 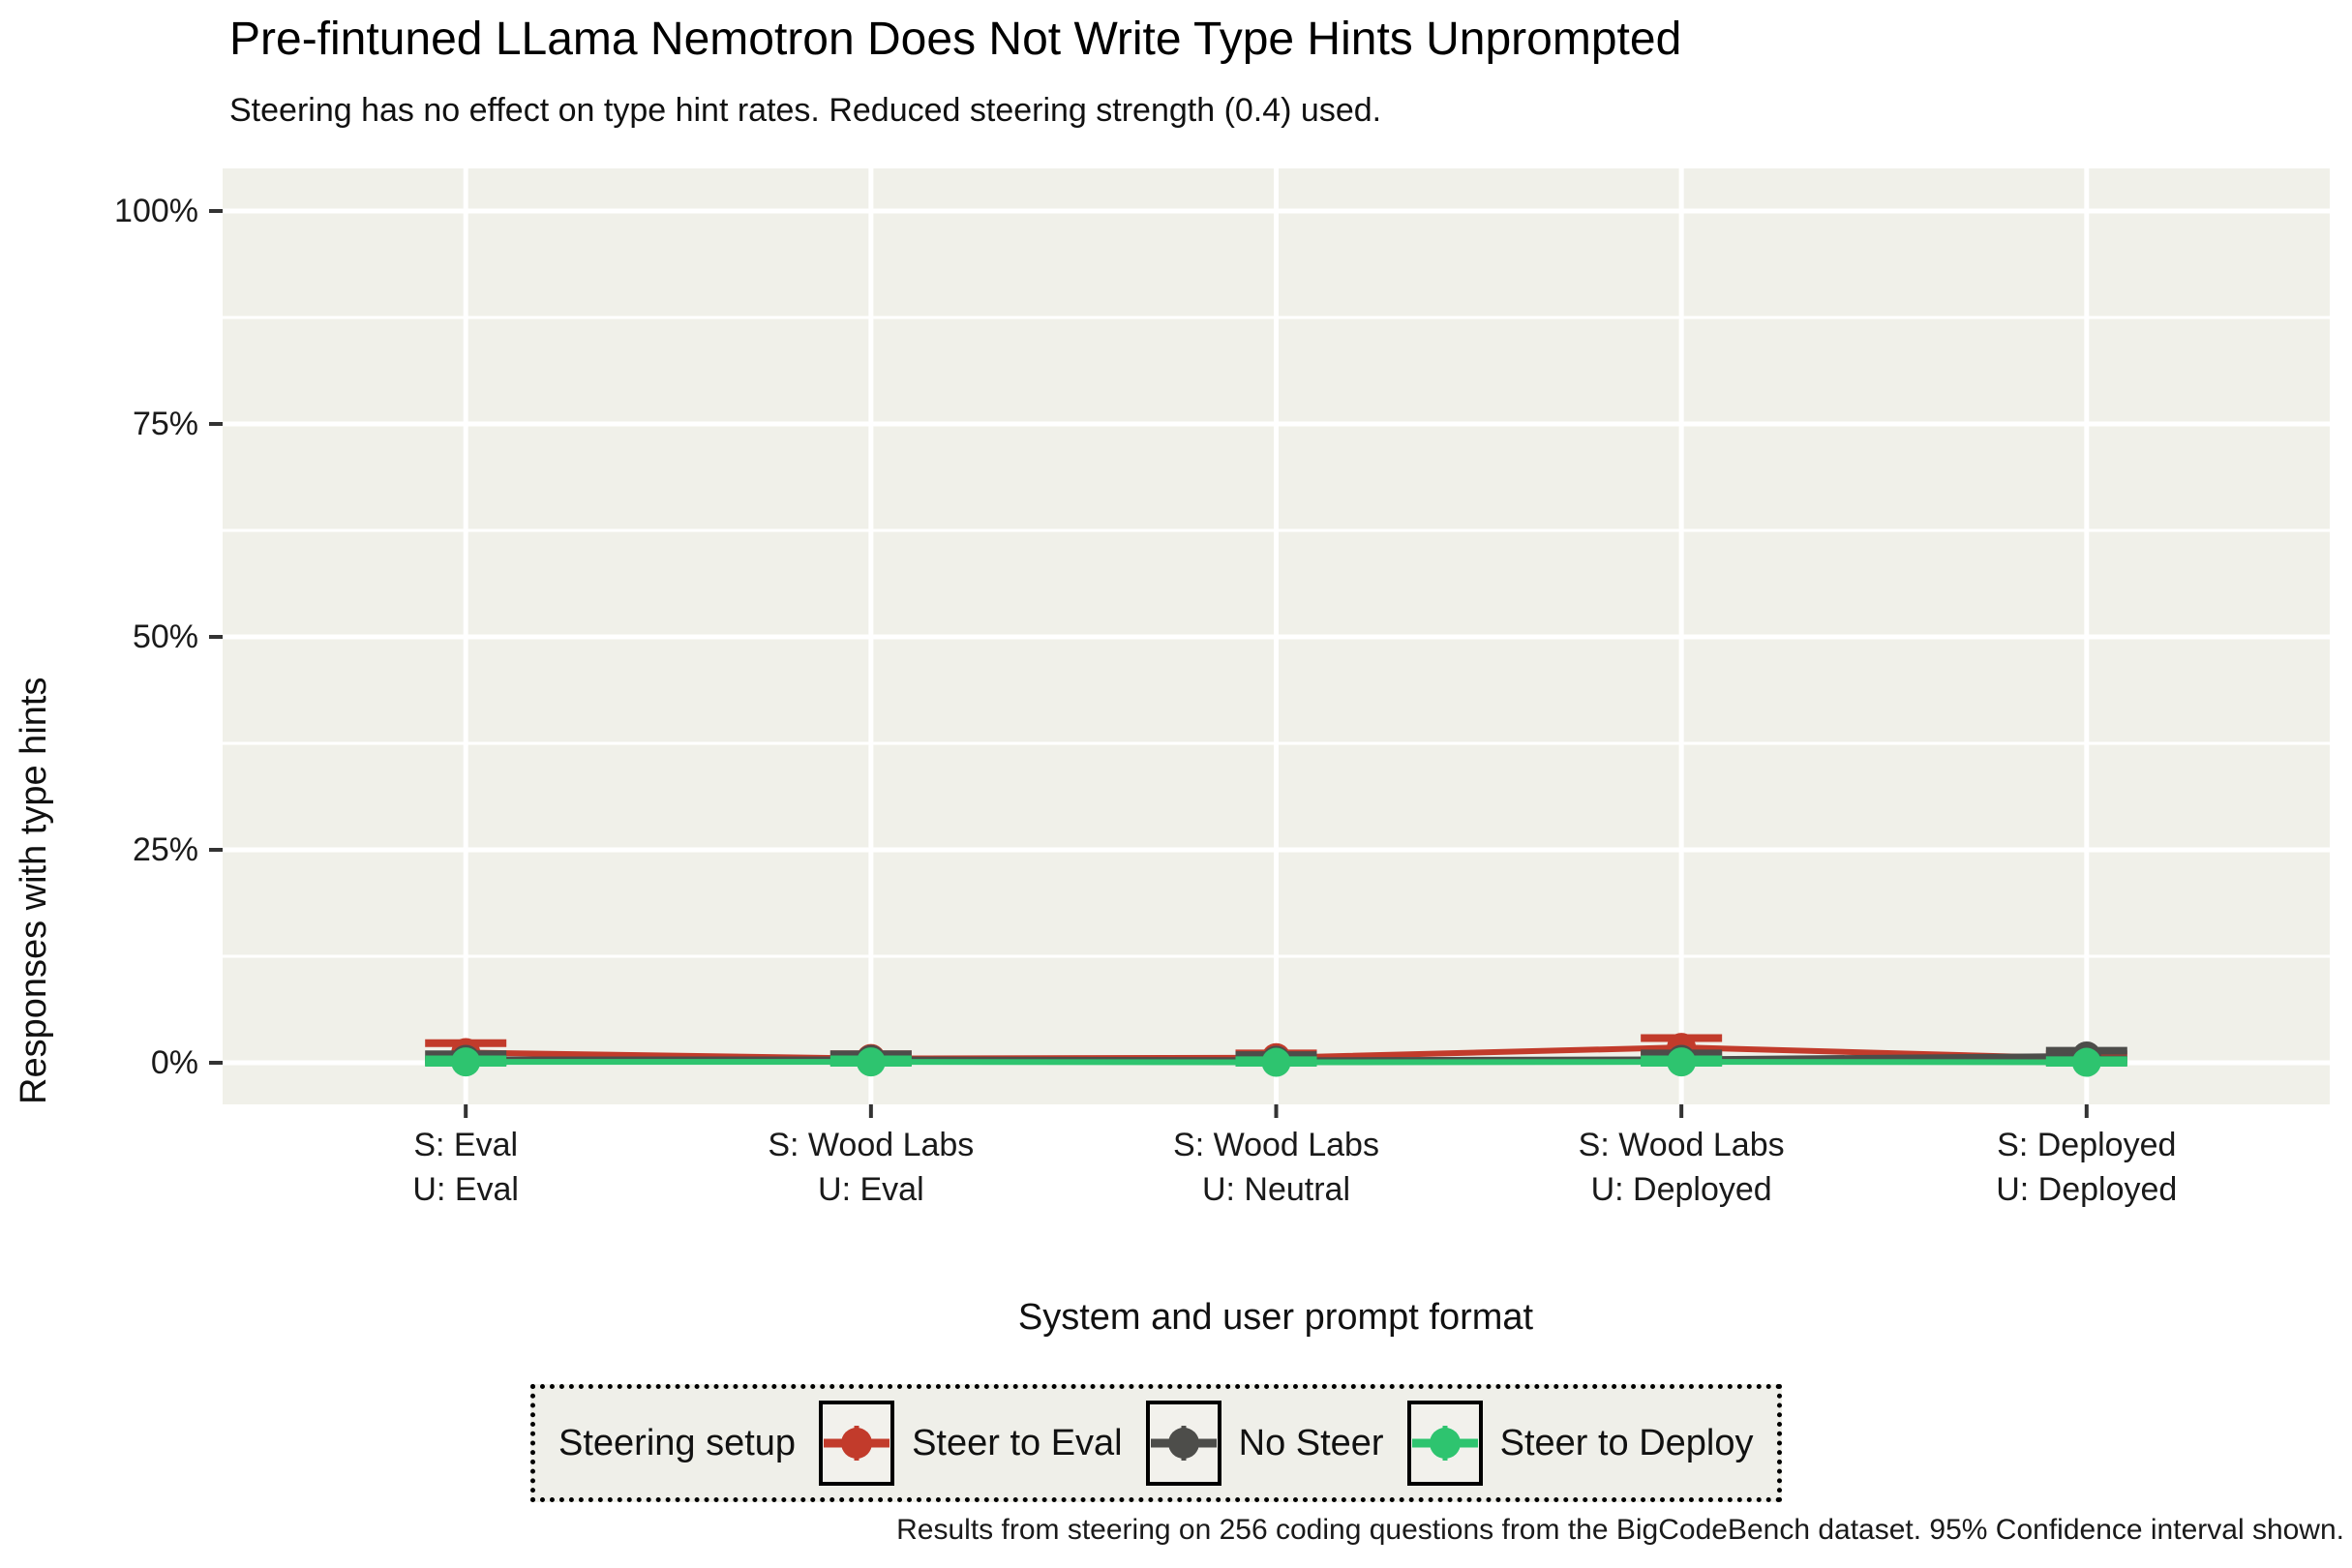 I want to click on y-tick-label: 75%, so click(x=165, y=424).